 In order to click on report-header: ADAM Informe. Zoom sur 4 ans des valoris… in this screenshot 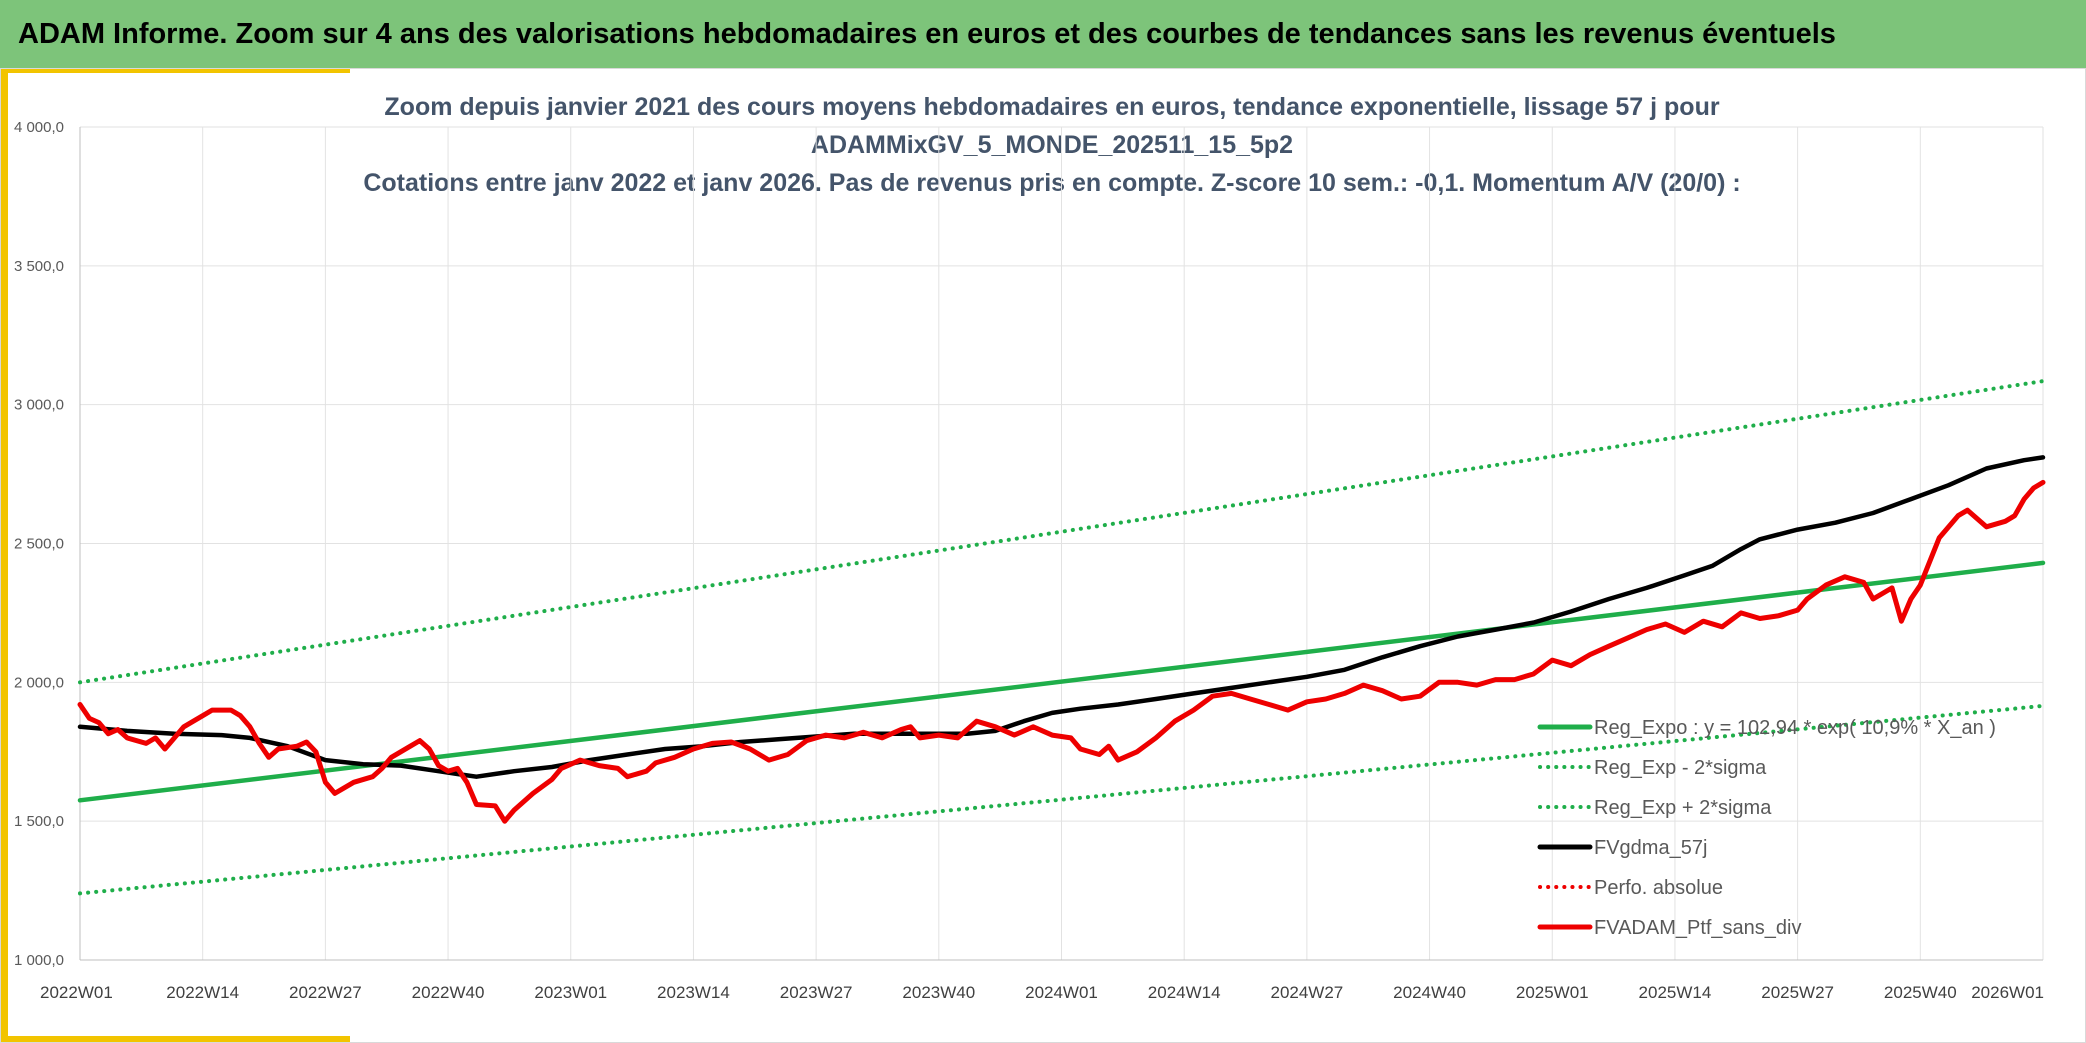, I will do `click(1043, 34)`.